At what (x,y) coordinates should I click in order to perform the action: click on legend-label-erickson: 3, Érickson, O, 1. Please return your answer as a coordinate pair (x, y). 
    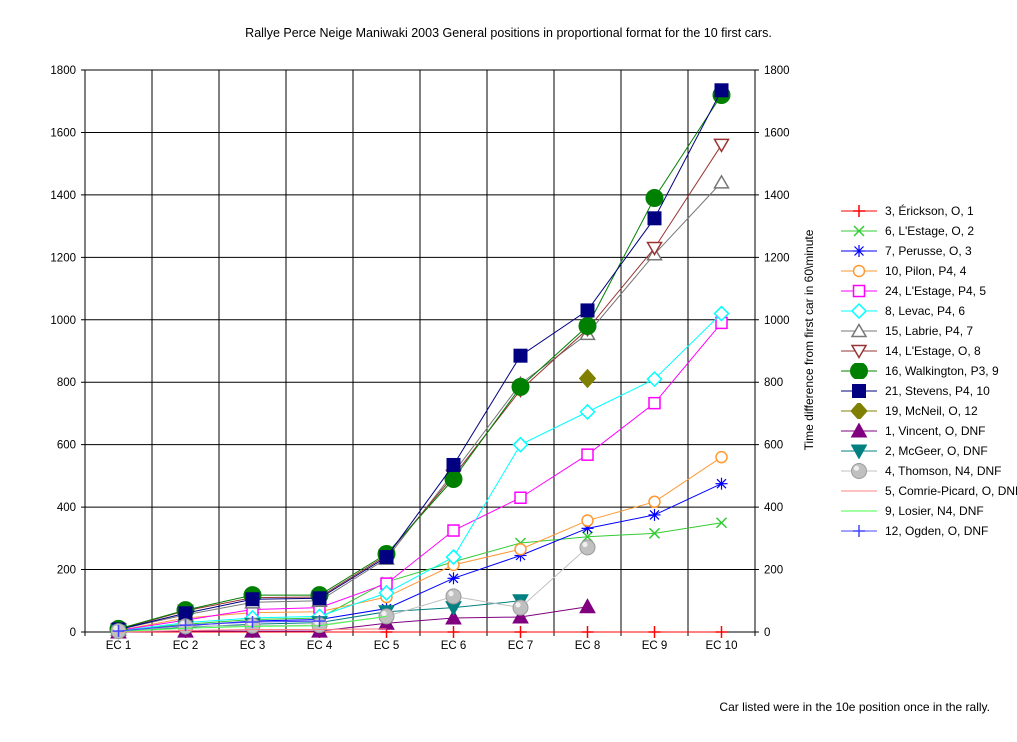
    Looking at the image, I should click on (929, 211).